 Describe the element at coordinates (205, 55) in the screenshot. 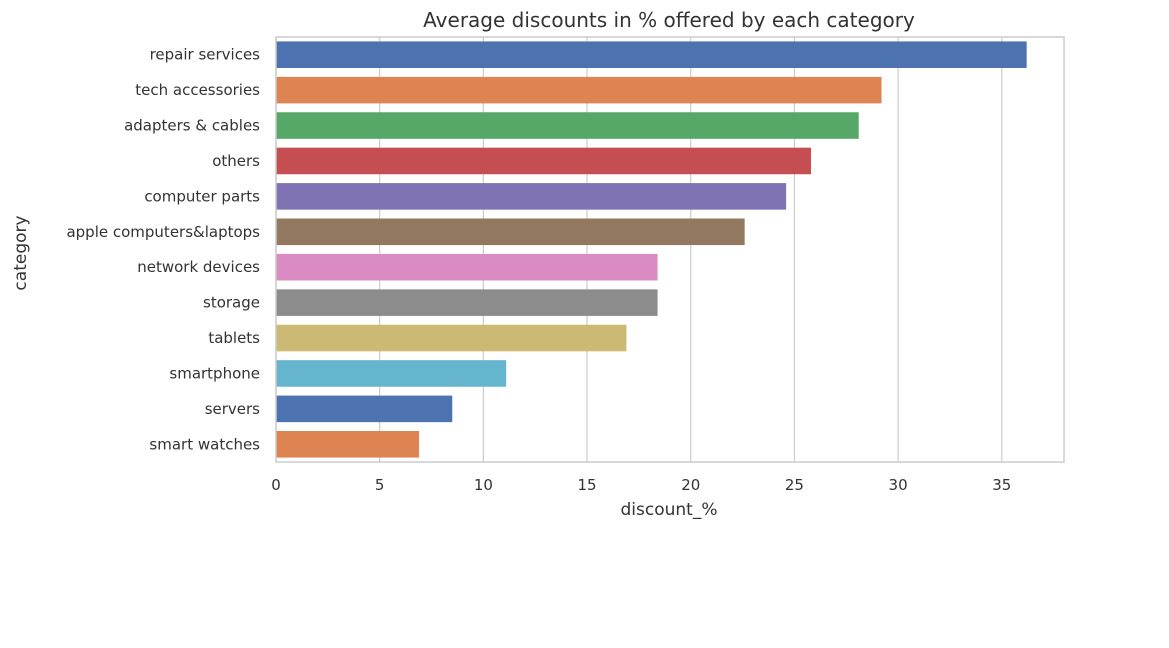

I see `y-tick-label-0: repair services` at that location.